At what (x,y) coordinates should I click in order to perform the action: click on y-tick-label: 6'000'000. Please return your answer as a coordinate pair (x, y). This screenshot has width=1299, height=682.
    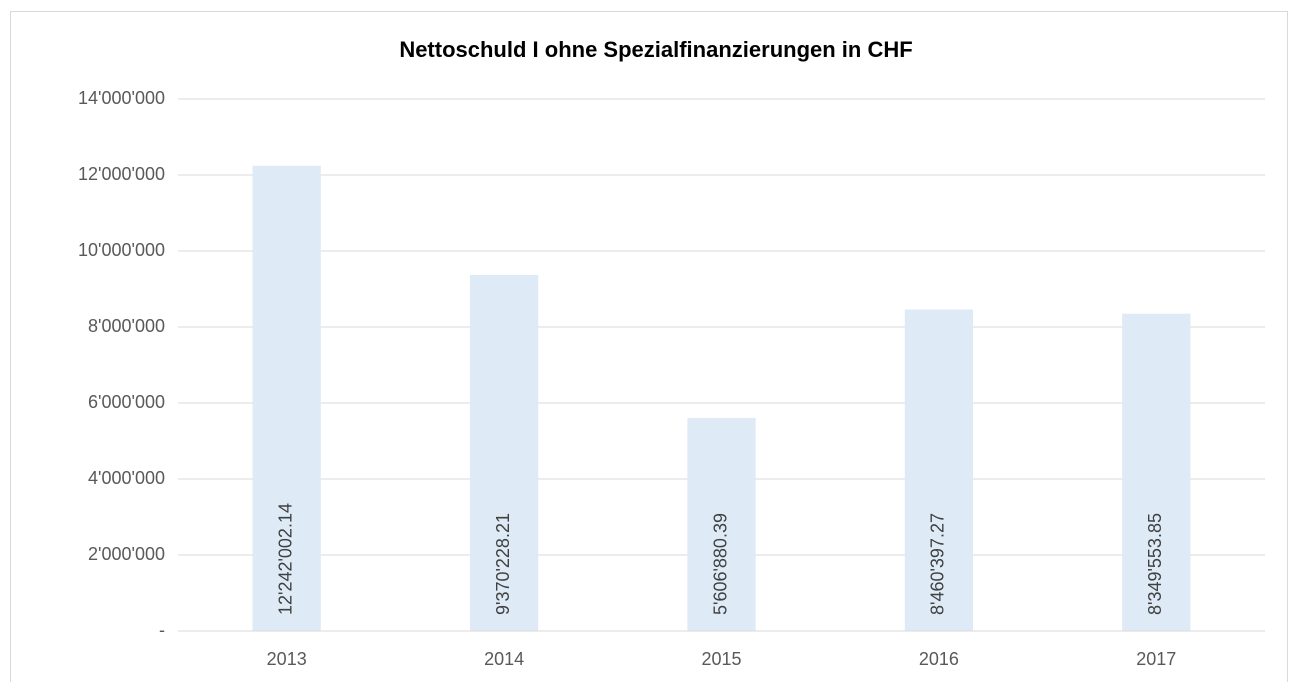
    Looking at the image, I should click on (126, 402).